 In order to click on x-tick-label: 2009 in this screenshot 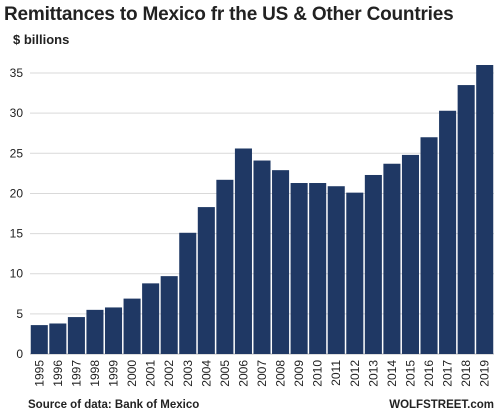, I will do `click(299, 373)`.